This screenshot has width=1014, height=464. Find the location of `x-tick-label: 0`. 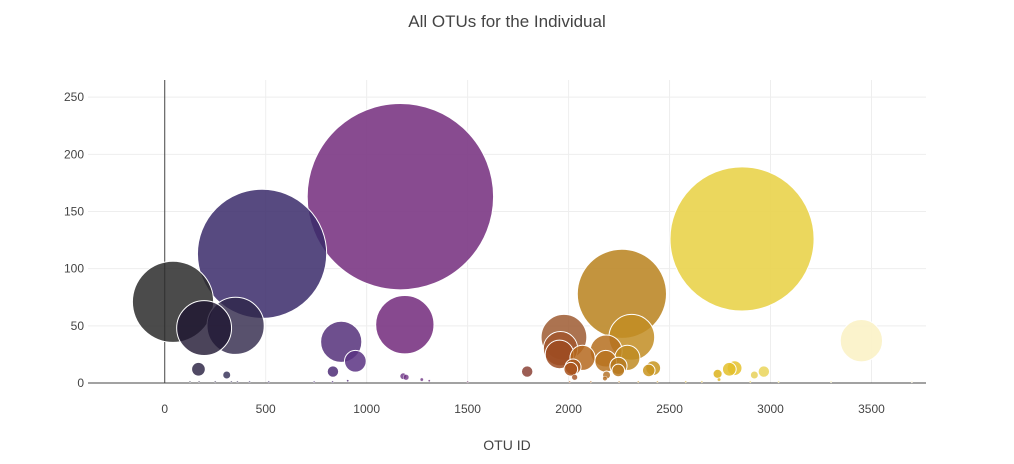

x-tick-label: 0 is located at coordinates (164, 409).